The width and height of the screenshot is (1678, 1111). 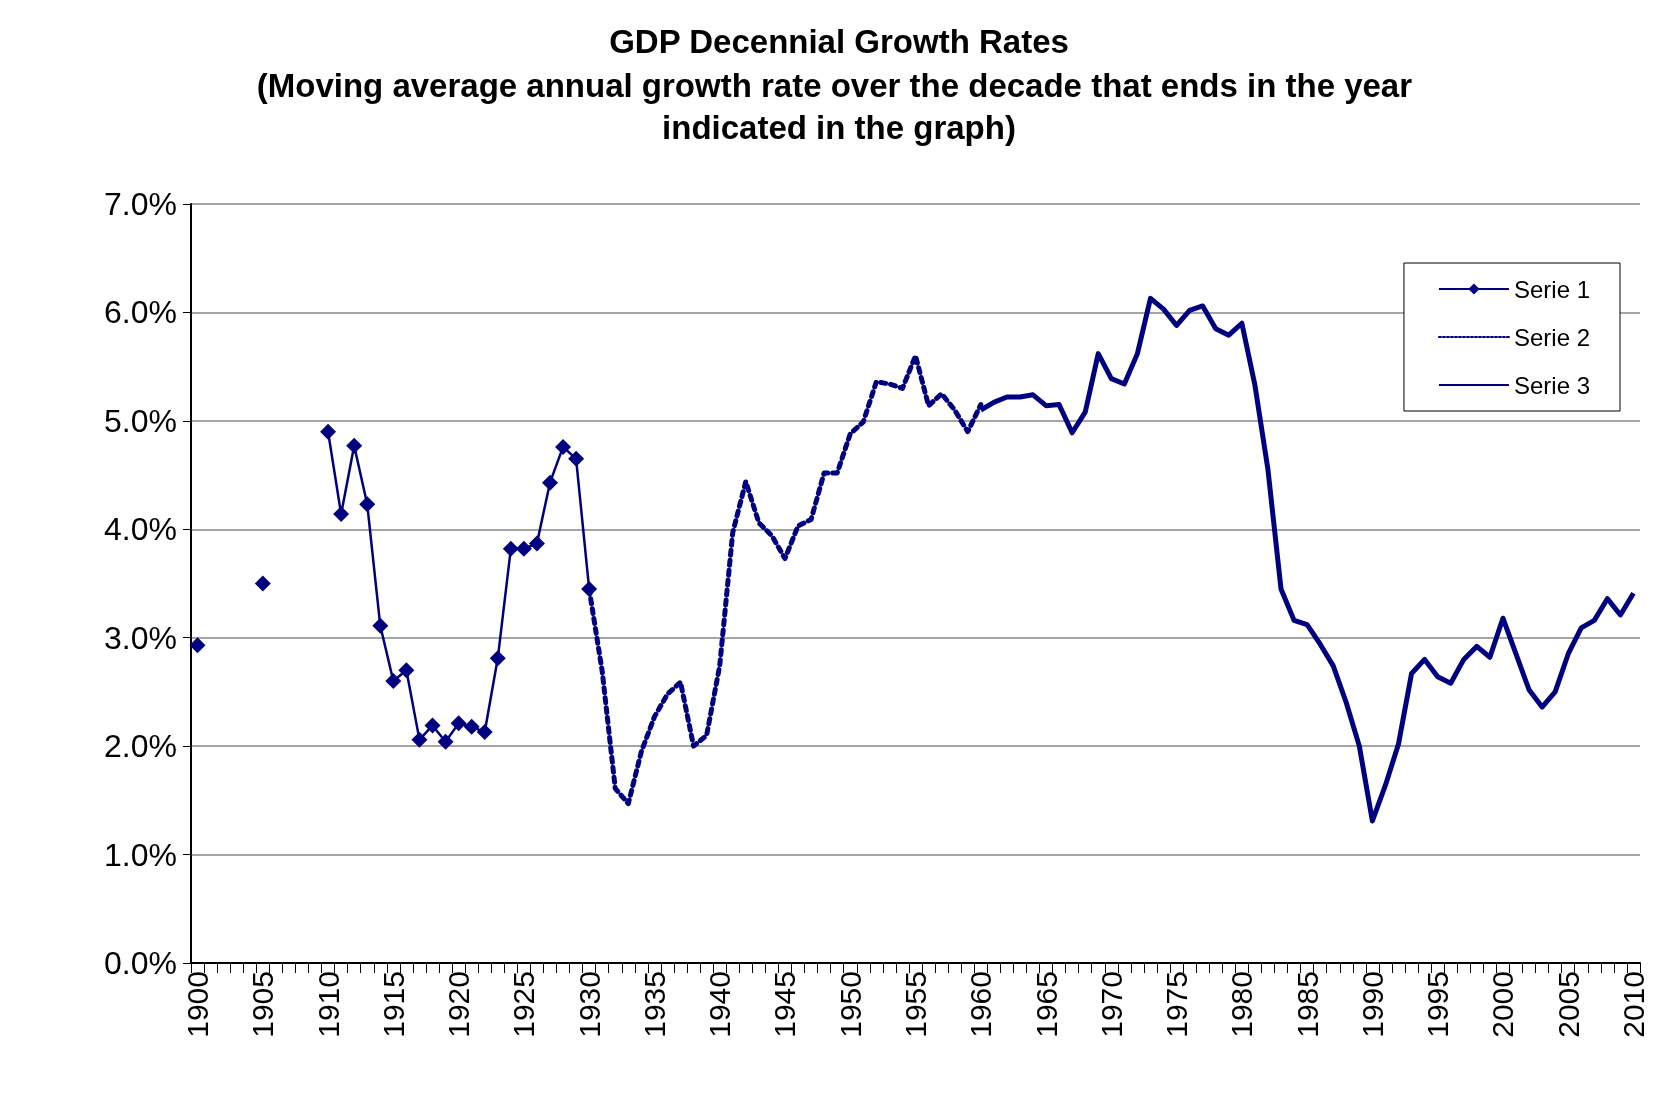 I want to click on x-tick-label: 1925, so click(x=524, y=1004).